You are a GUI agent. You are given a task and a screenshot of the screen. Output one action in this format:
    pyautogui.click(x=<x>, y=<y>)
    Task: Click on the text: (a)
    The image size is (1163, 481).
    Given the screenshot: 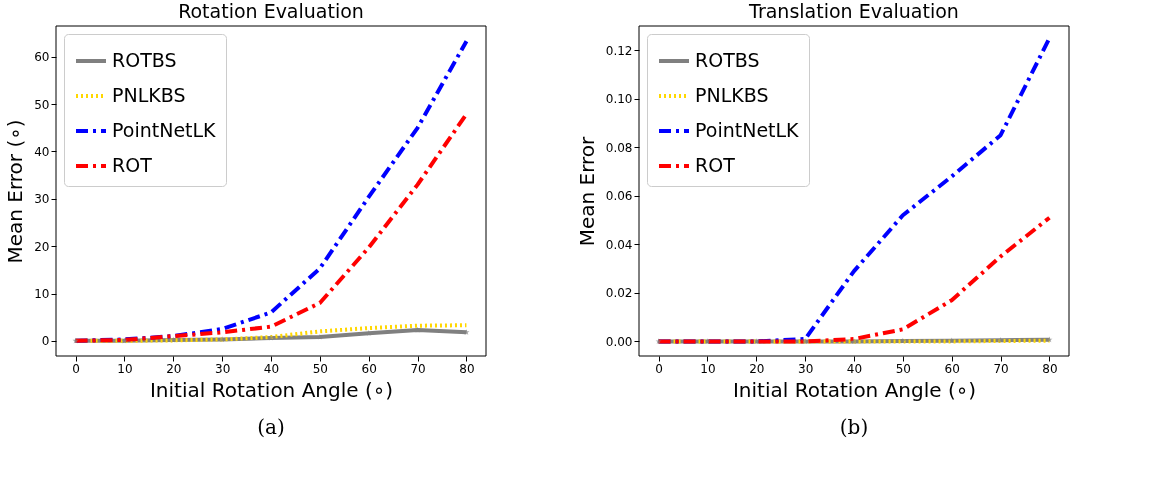 What is the action you would take?
    pyautogui.click(x=271, y=427)
    